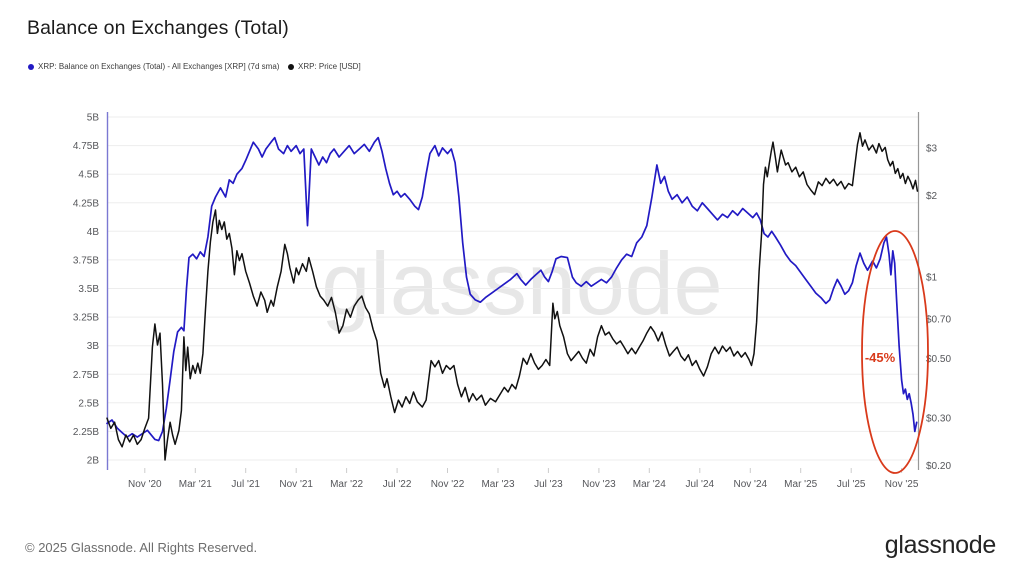 This screenshot has height=576, width=1024. What do you see at coordinates (145, 484) in the screenshot?
I see `x-tick-label: Nov '20` at bounding box center [145, 484].